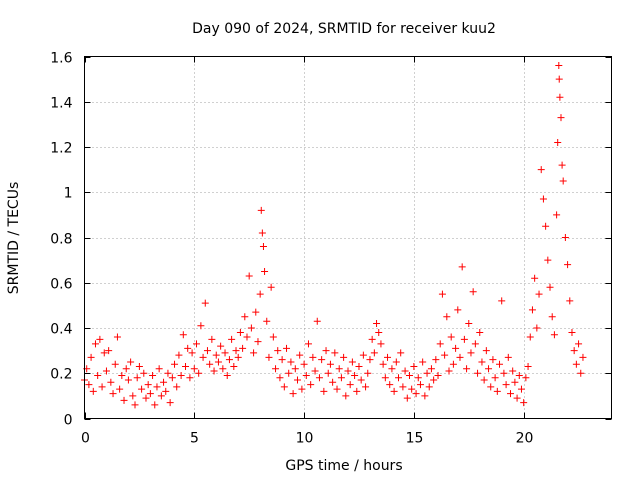  Describe the element at coordinates (415, 439) in the screenshot. I see `x-tick-label: 15` at that location.